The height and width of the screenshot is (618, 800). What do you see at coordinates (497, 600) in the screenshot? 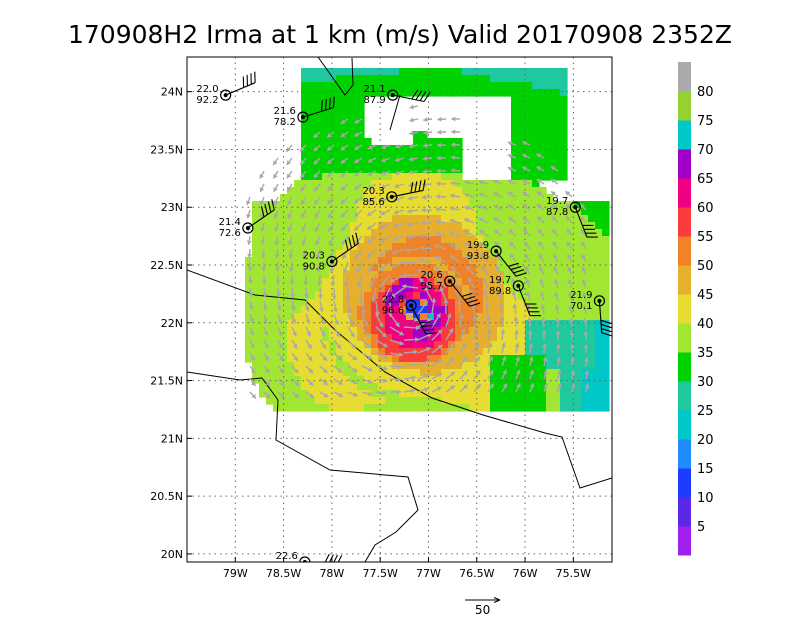
I see `vector-scale-arrowhead` at bounding box center [497, 600].